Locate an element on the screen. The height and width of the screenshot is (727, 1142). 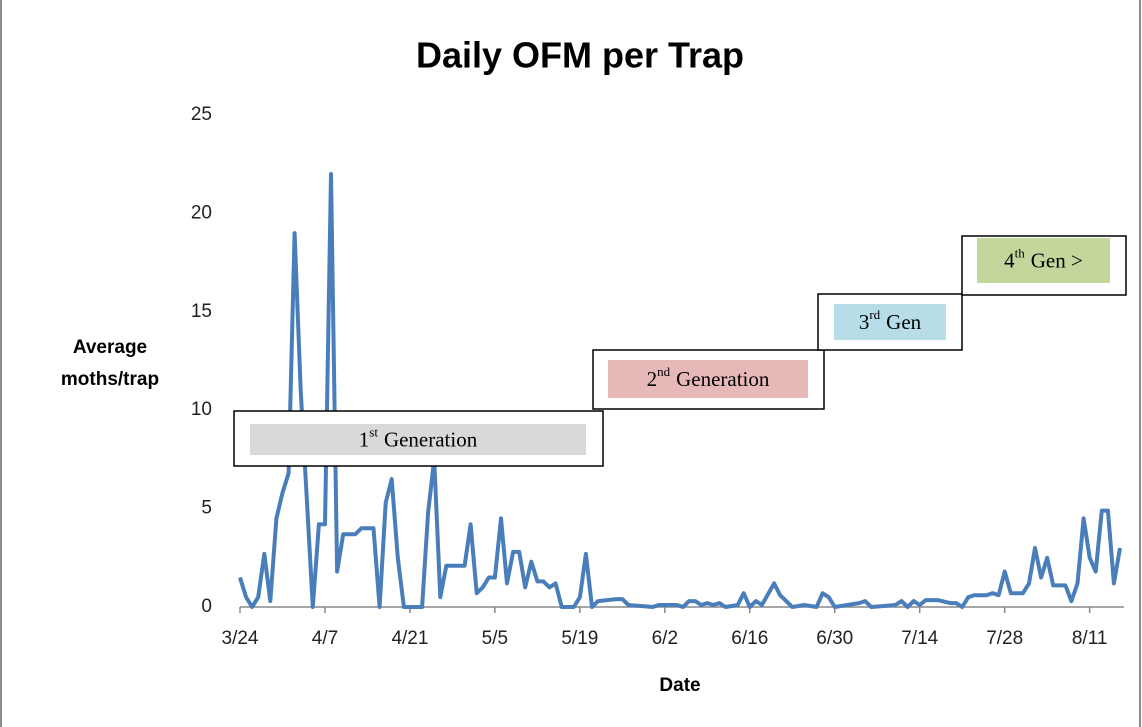
x-tick-label: 7/28 is located at coordinates (1004, 638).